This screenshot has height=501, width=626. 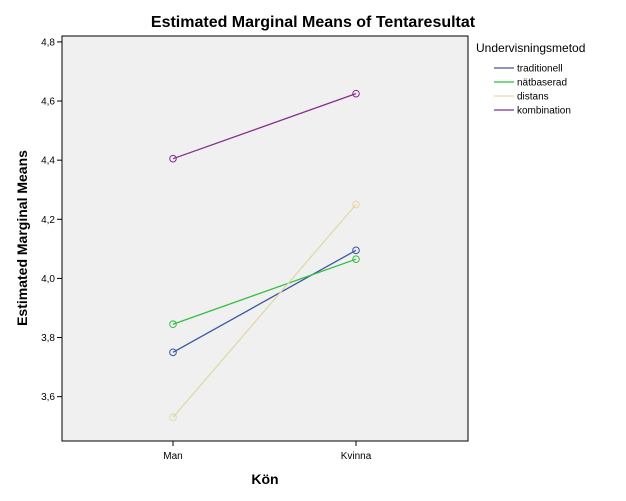 I want to click on legend-title: Undervisningsmetod, so click(x=530, y=48).